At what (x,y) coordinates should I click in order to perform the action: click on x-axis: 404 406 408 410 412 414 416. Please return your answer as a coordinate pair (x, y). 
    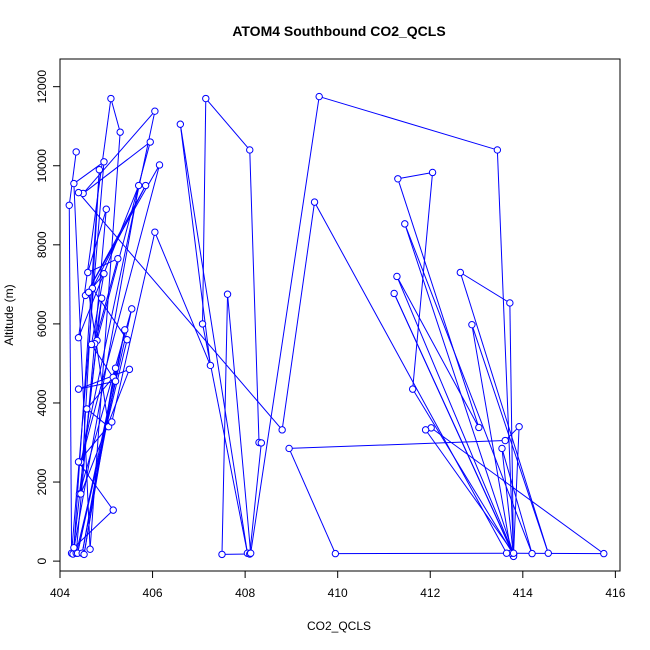
    Looking at the image, I should click on (338, 585).